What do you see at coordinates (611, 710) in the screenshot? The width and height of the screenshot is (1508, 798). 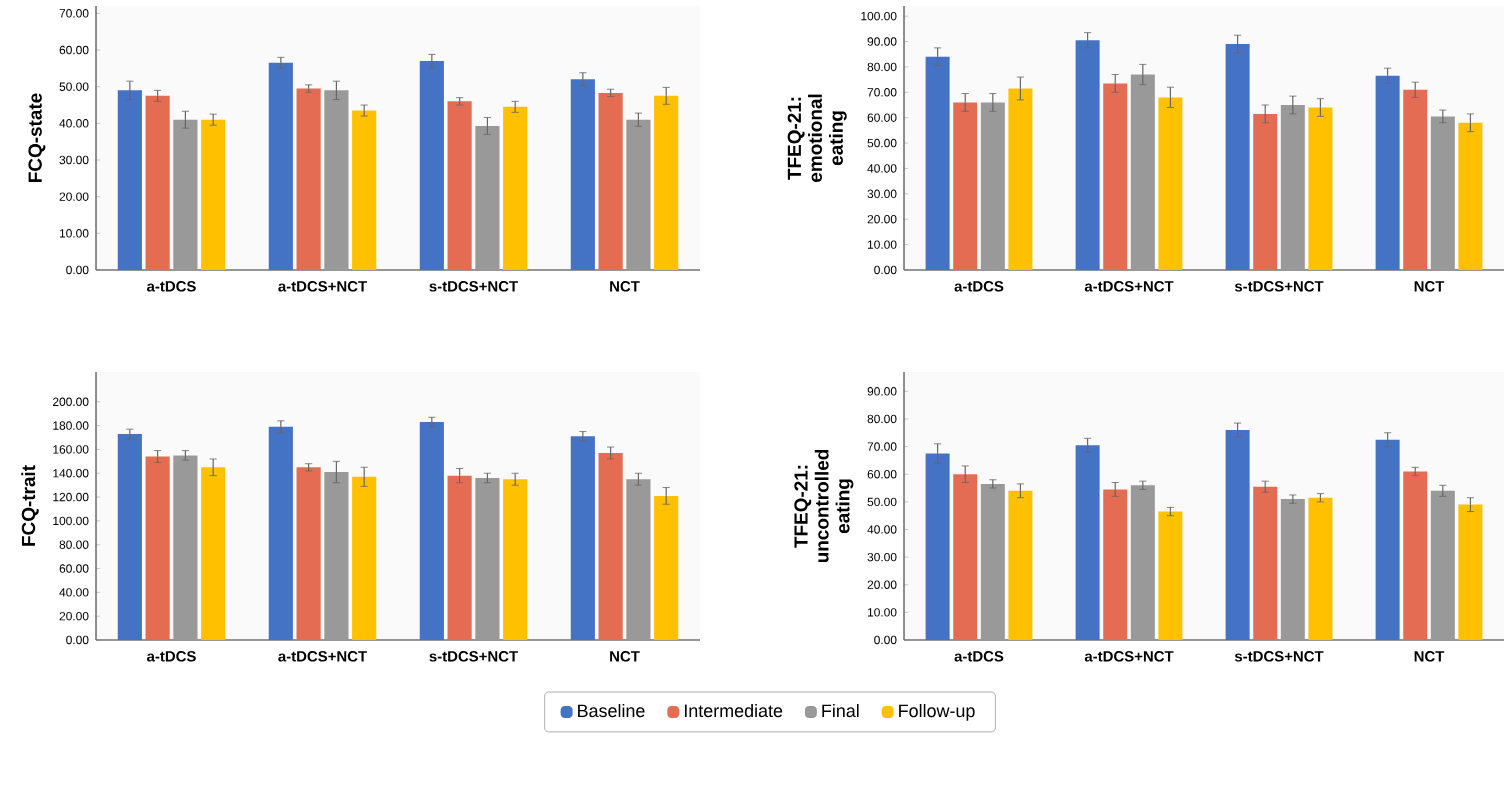 I see `legend-label: Baseline` at bounding box center [611, 710].